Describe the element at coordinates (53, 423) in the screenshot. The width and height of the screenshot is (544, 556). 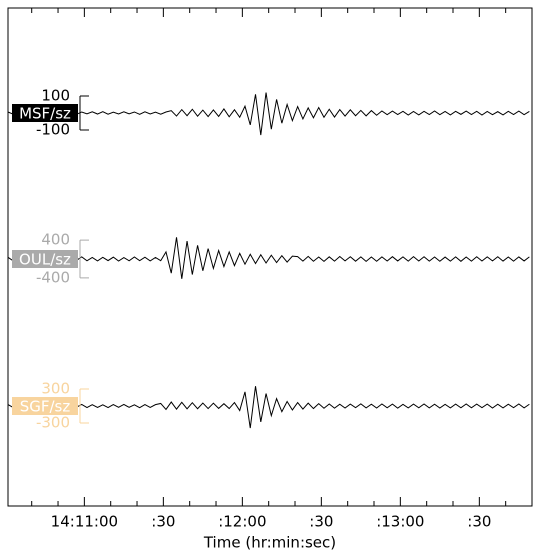
I see `y-tick-label: -300` at that location.